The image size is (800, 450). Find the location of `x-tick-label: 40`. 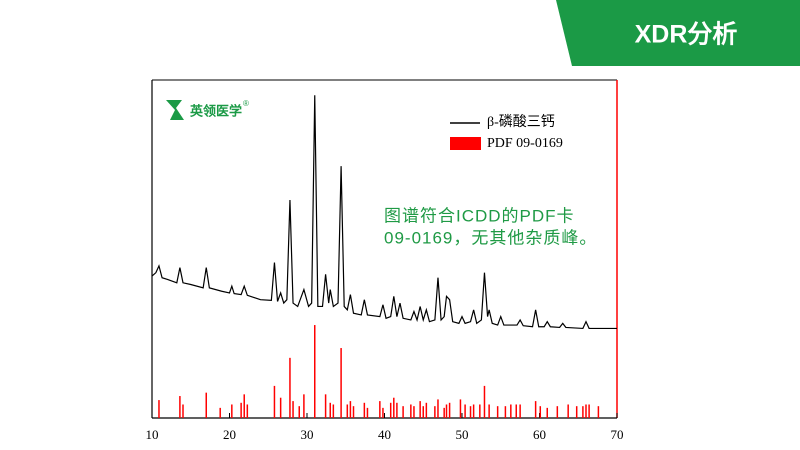

x-tick-label: 40 is located at coordinates (384, 434).